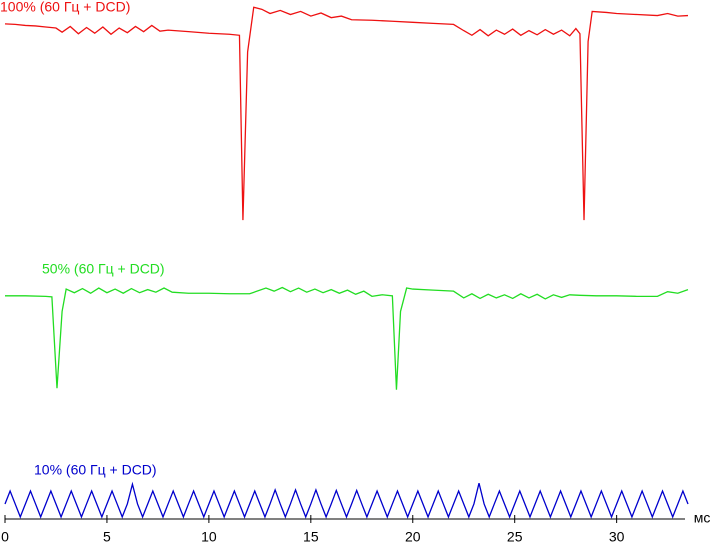  I want to click on x-tick-label: 25, so click(515, 537).